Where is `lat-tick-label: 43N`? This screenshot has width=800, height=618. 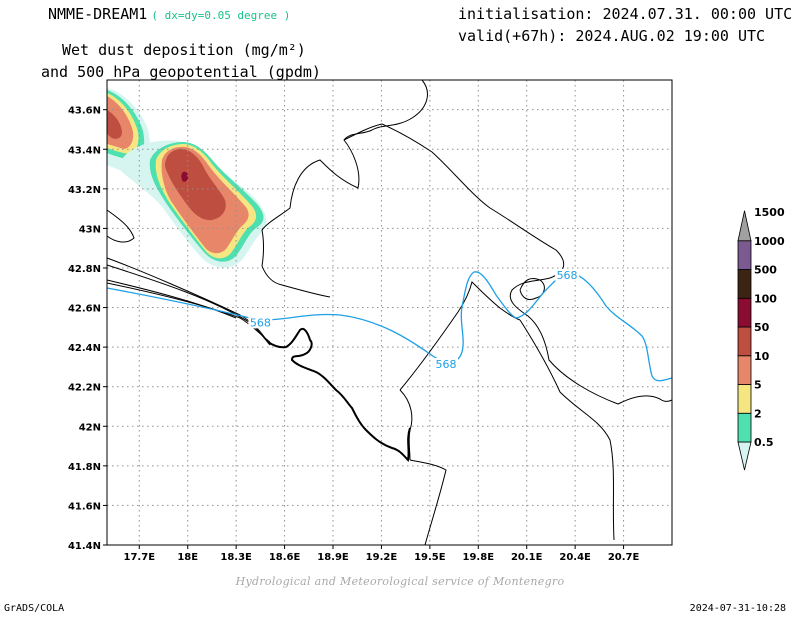
lat-tick-label: 43N is located at coordinates (90, 229).